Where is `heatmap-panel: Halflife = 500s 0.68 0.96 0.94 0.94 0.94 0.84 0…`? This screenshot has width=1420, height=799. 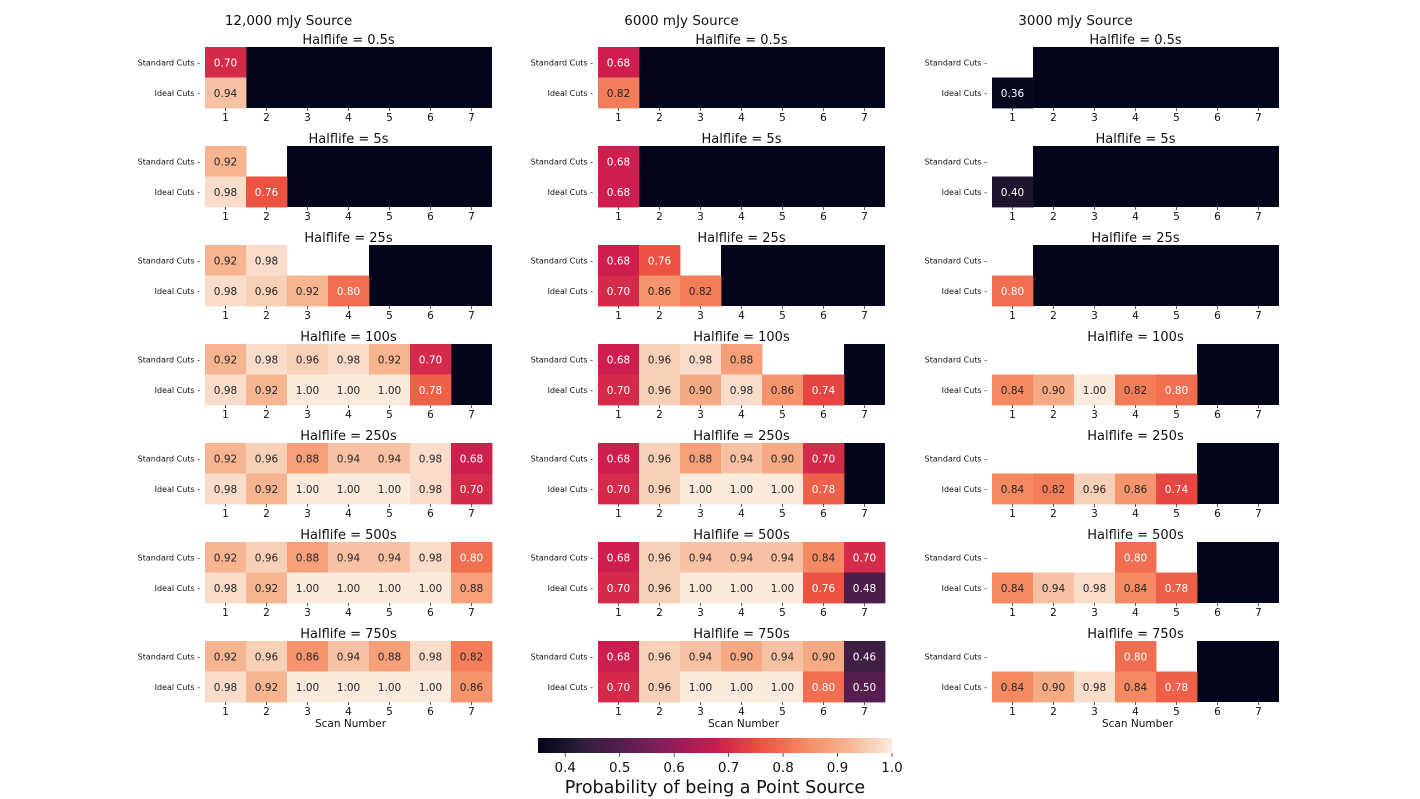
heatmap-panel: Halflife = 500s 0.68 0.96 0.94 0.94 0.94 0.84 0… is located at coordinates (708, 573).